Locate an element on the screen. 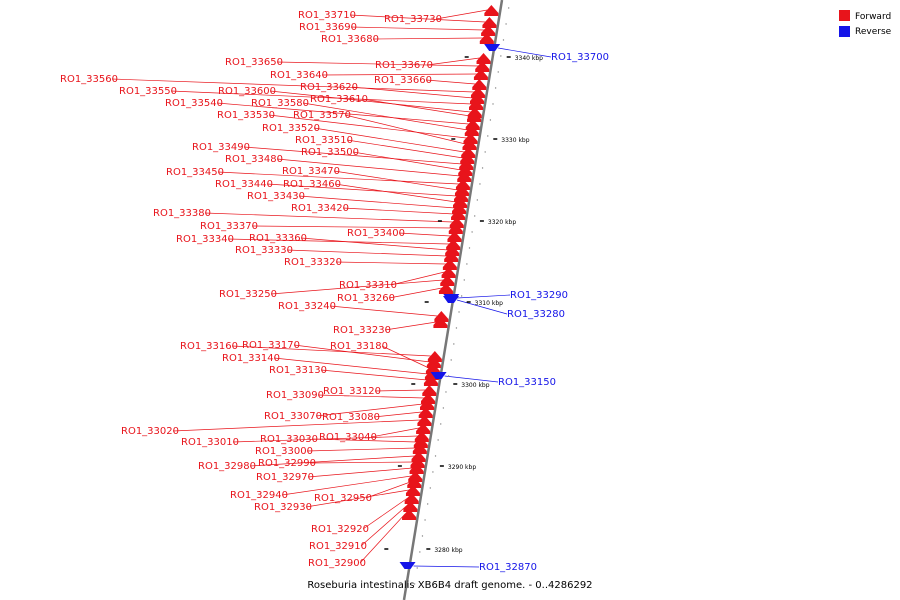 The image size is (900, 600). gene-label: RO1_33080 is located at coordinates (351, 417).